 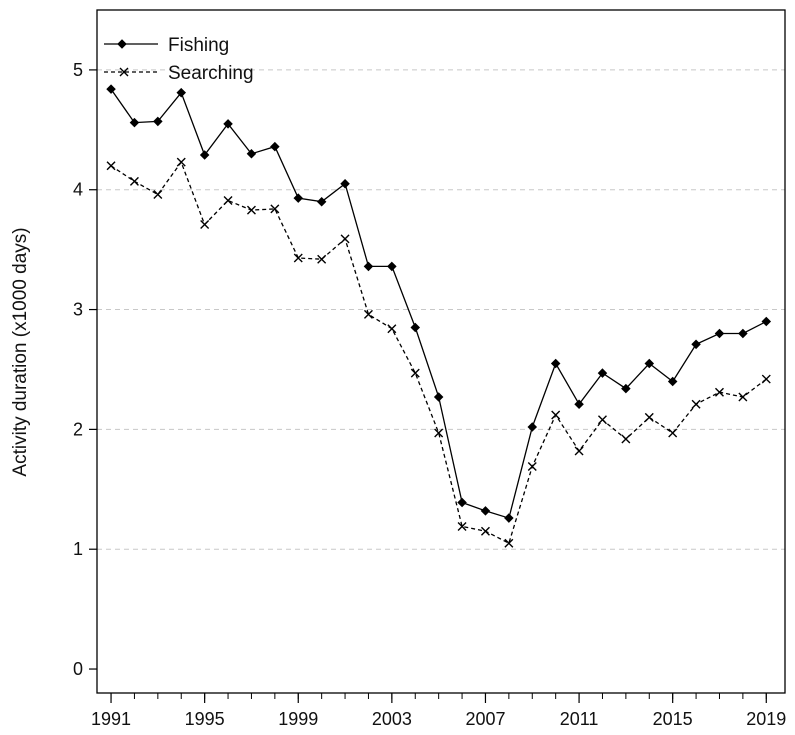 I want to click on y-tick-label: 0, so click(x=78, y=669).